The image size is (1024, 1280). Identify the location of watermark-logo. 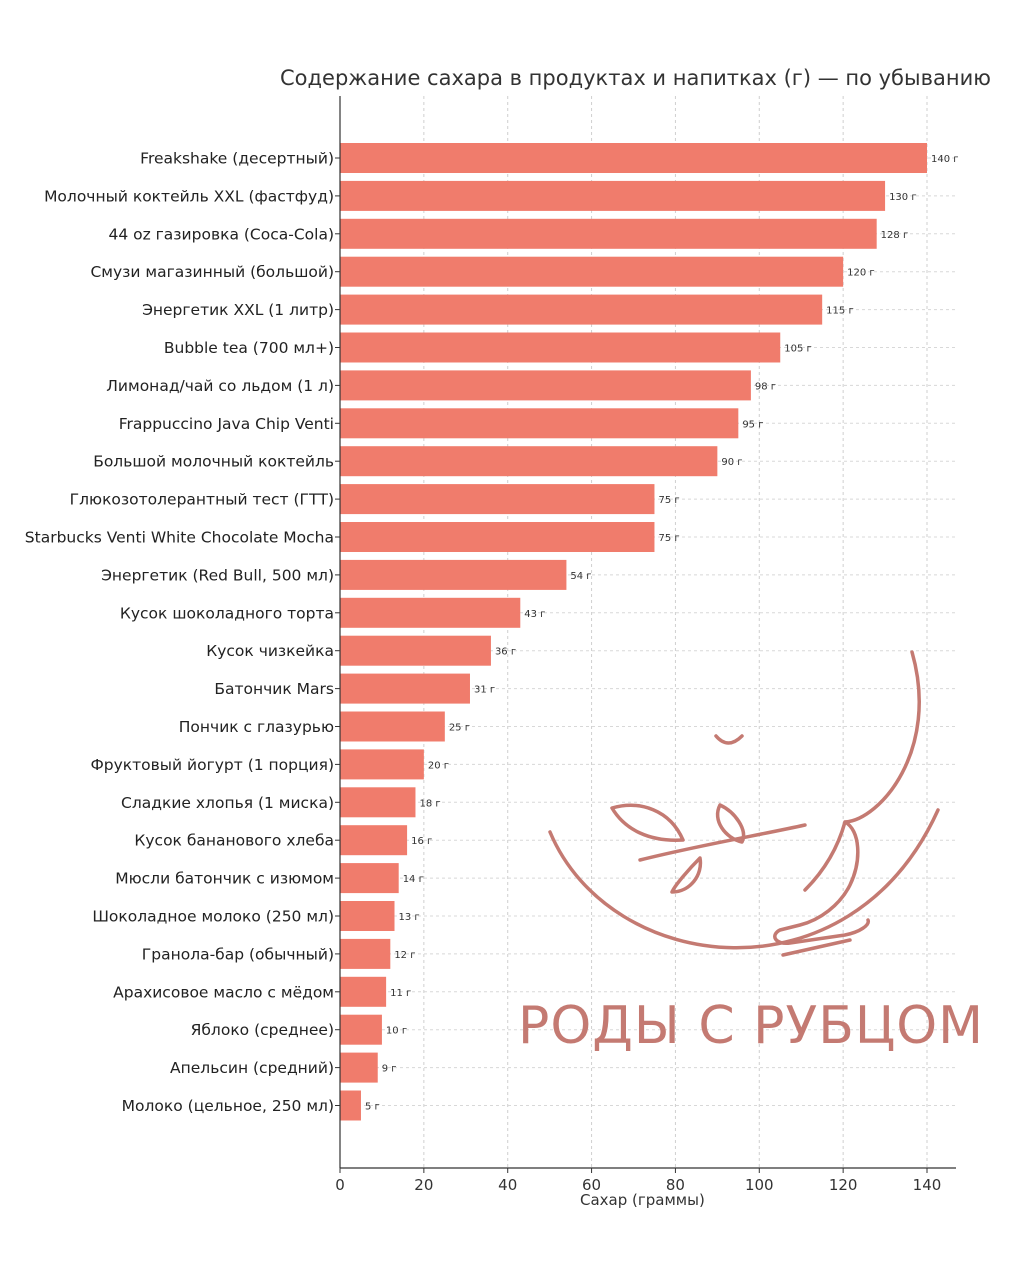
(744, 803).